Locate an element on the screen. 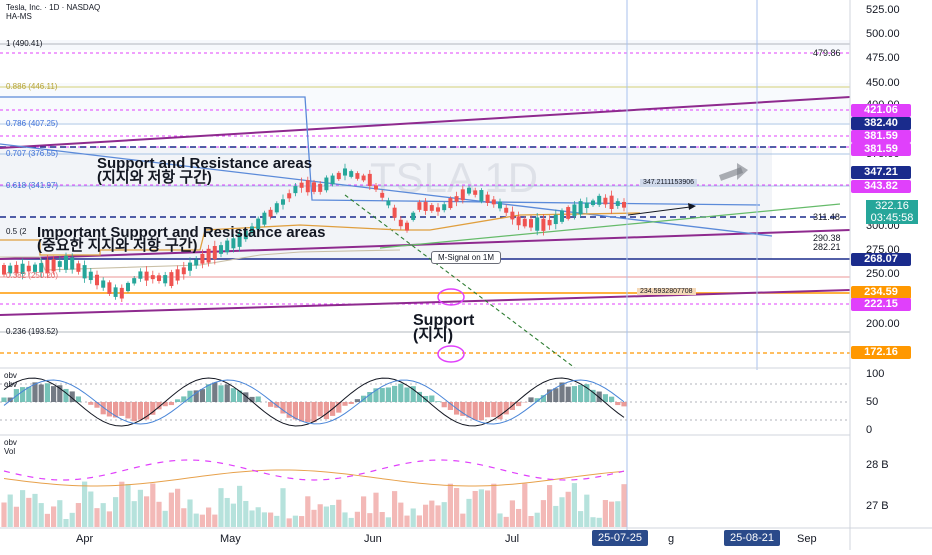 The image size is (932, 555). level-label-282: 282.21 is located at coordinates (827, 247).